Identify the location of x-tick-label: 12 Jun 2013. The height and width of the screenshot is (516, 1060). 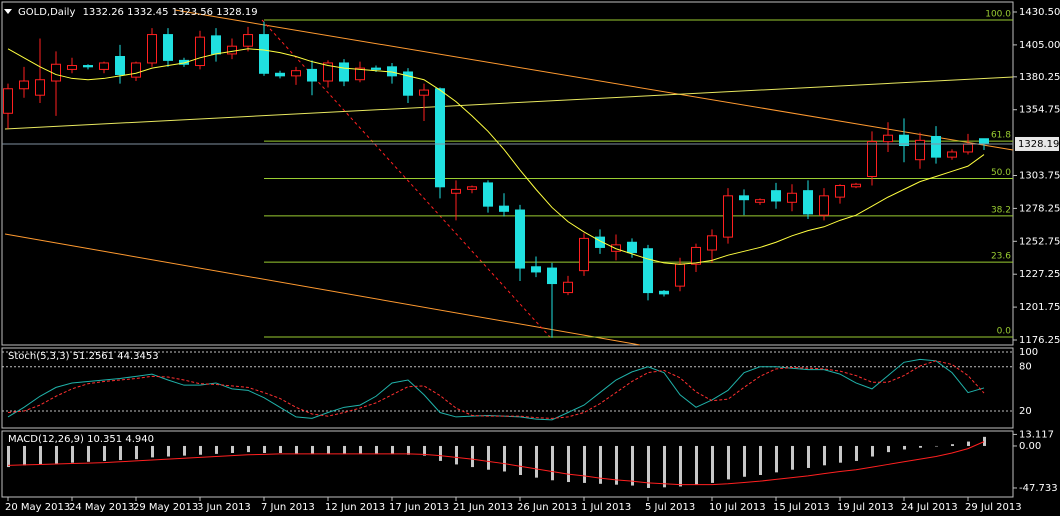
(355, 507).